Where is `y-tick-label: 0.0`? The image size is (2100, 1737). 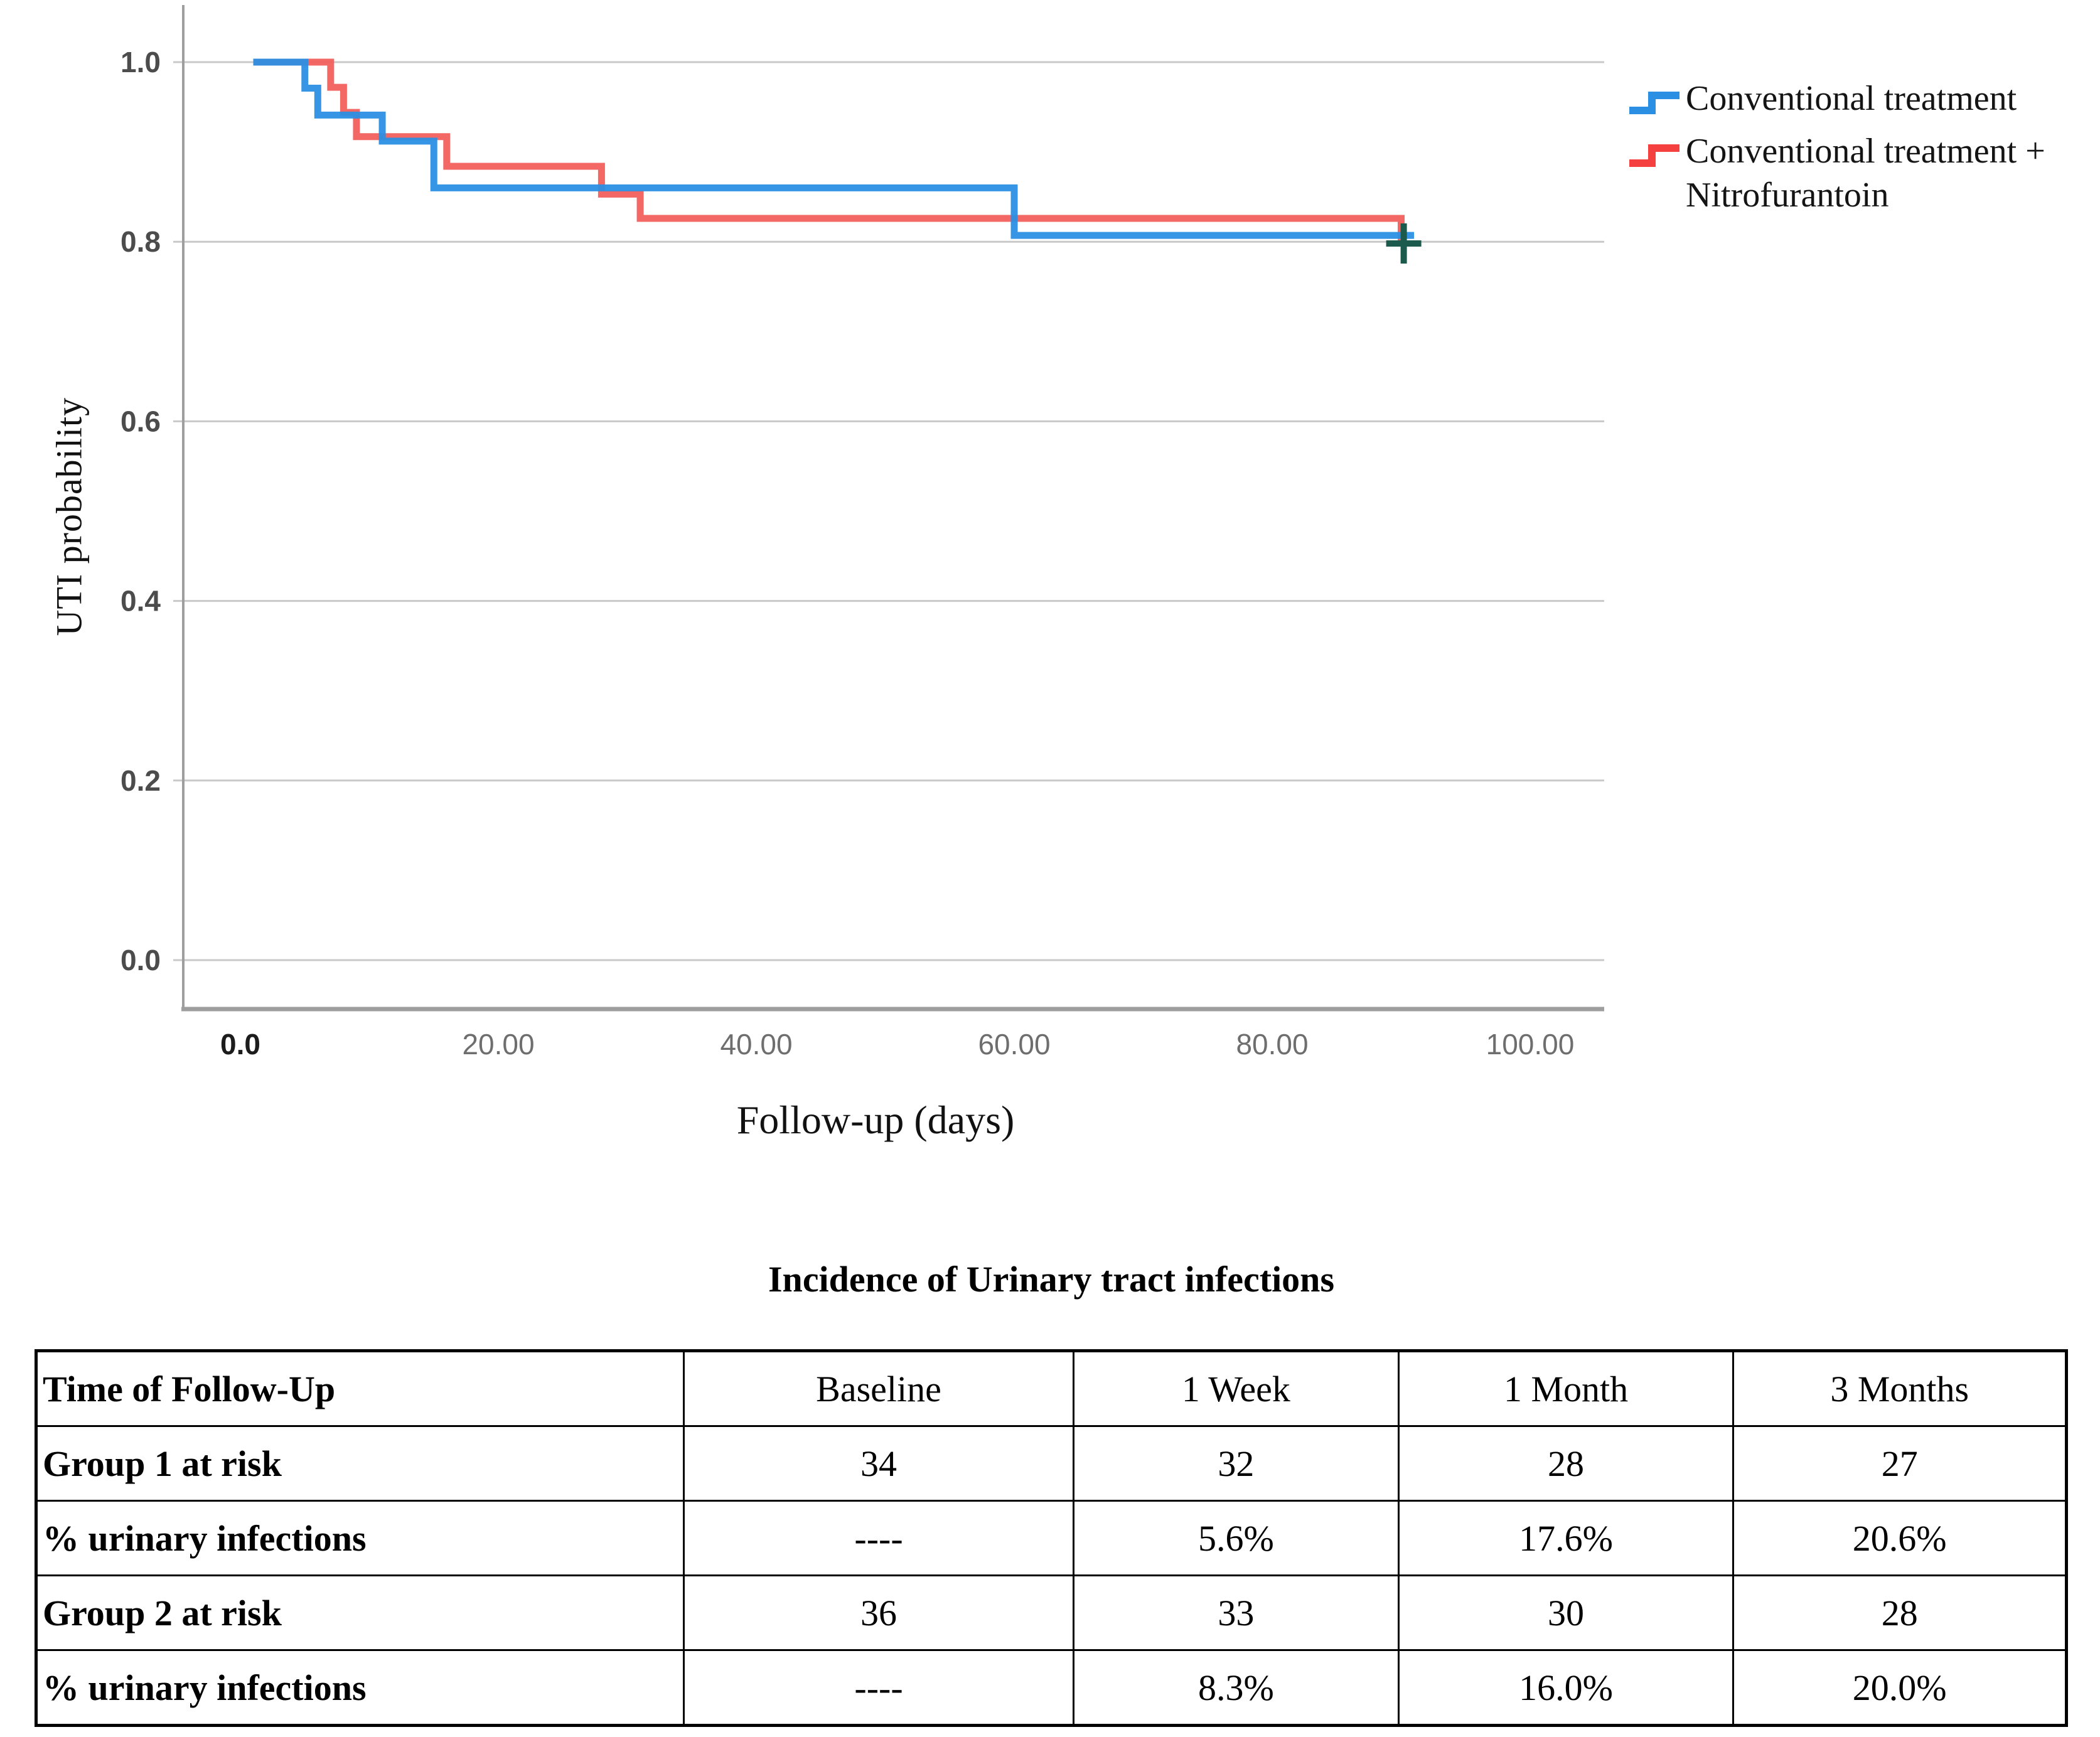 y-tick-label: 0.0 is located at coordinates (141, 960).